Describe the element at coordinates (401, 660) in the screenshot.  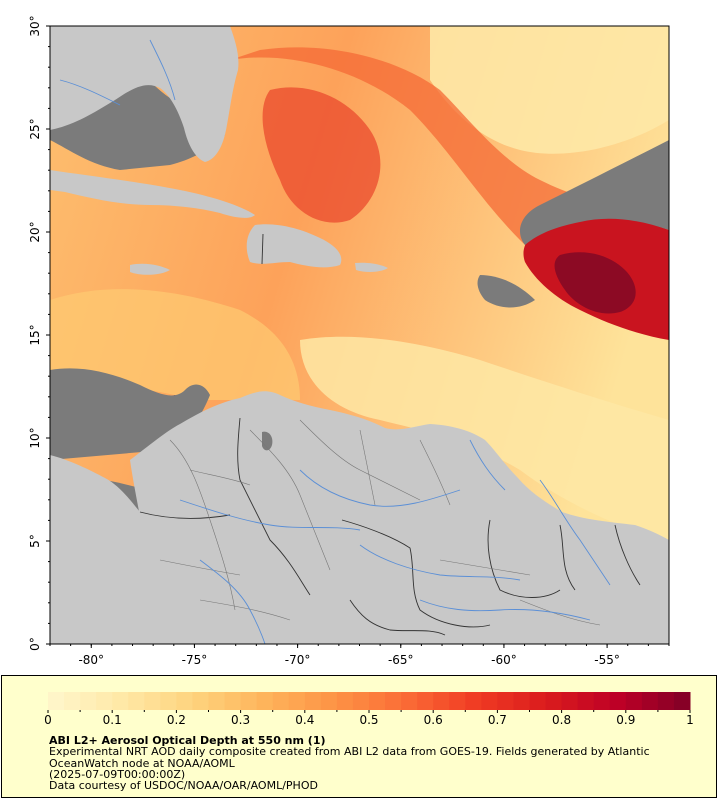
I see `lon-tick-label: -65°` at that location.